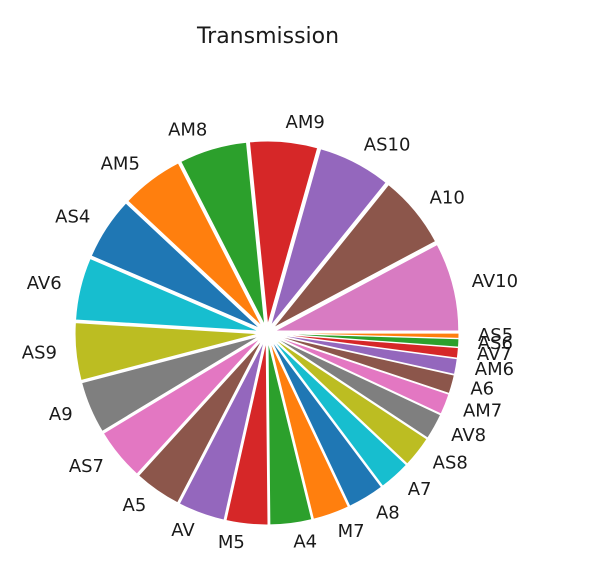  Describe the element at coordinates (61, 414) in the screenshot. I see `pie-label-a9: A9` at that location.